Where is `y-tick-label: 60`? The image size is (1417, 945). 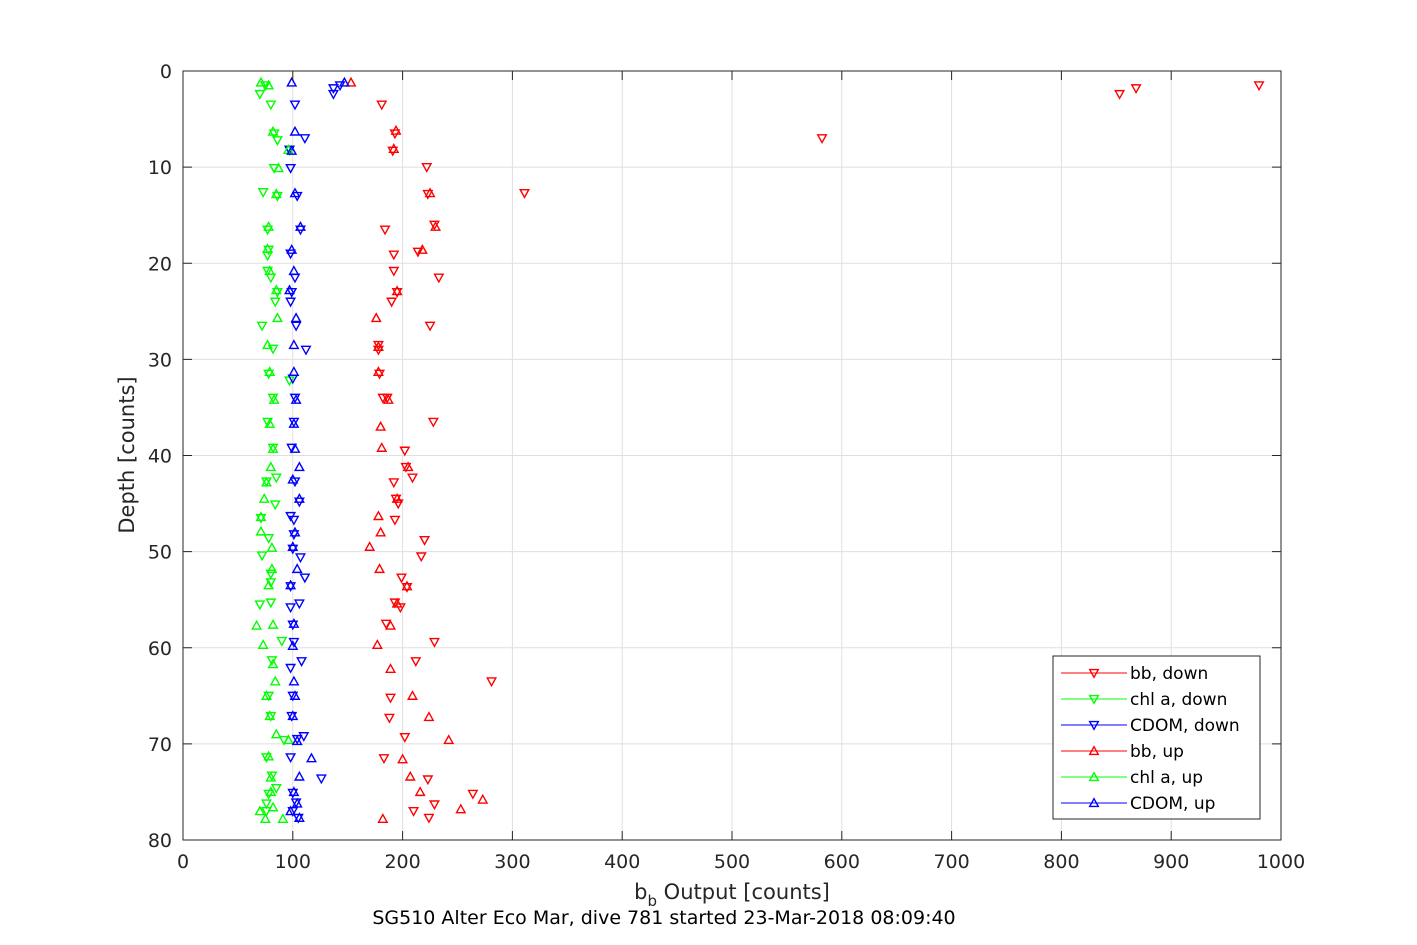
y-tick-label: 60 is located at coordinates (160, 649).